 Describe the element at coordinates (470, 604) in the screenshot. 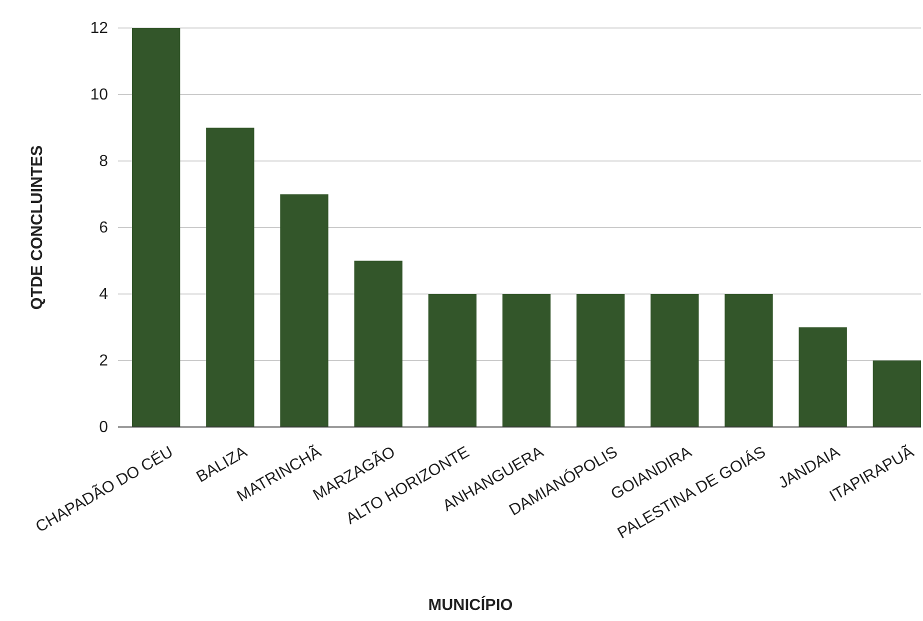

I see `x-axis-title: MUNICÍPIO` at that location.